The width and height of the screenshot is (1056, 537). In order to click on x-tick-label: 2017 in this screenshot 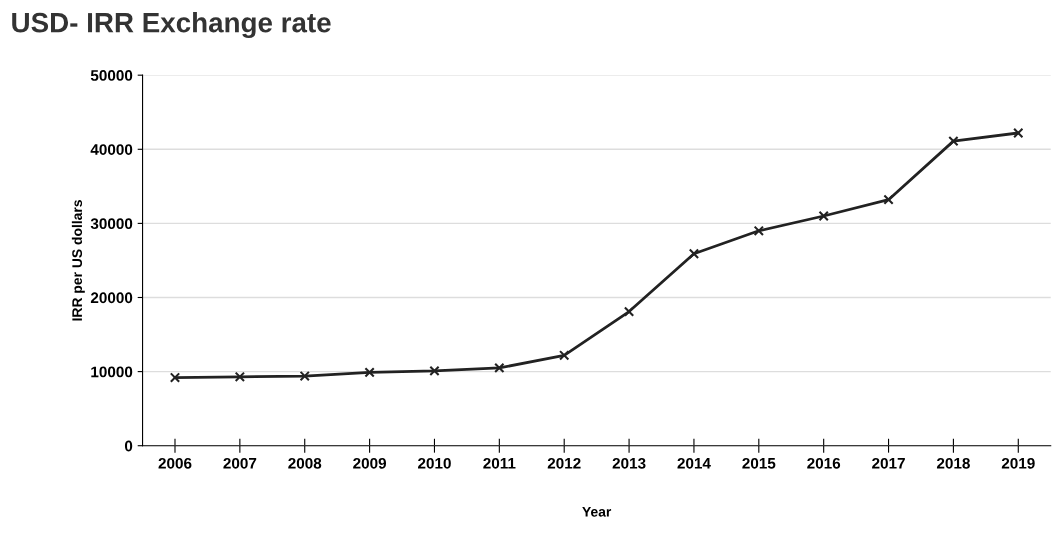, I will do `click(888, 463)`.